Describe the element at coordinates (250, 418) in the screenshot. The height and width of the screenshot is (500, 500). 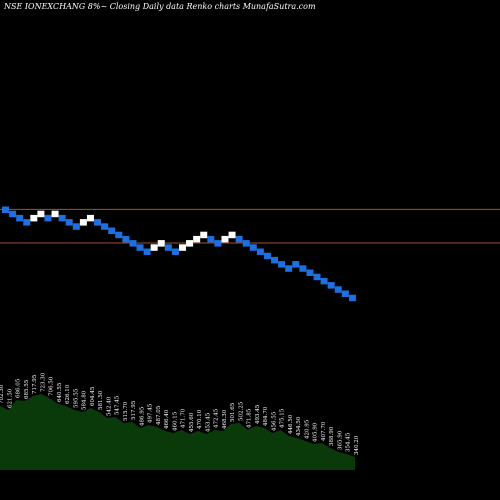
I see `volume-label: 471.85` at that location.